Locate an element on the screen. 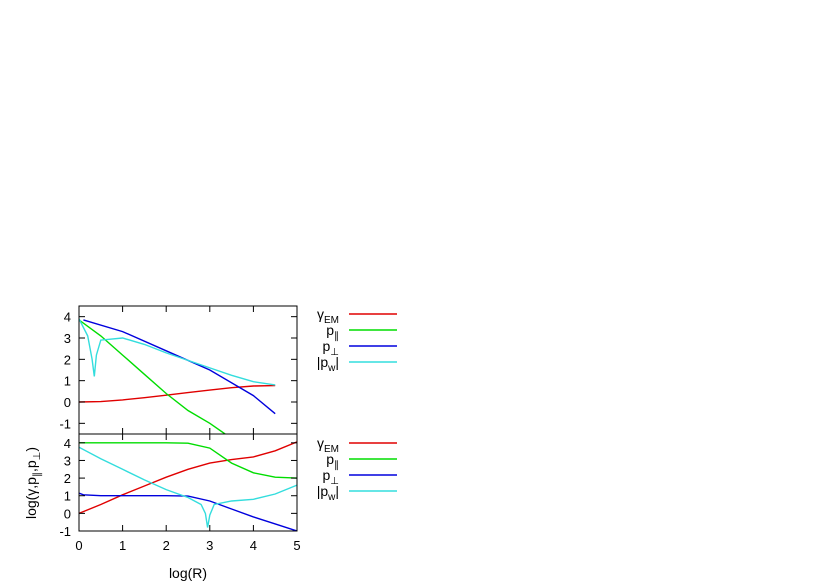  legend-label-1-2: p⊥ is located at coordinates (330, 477).